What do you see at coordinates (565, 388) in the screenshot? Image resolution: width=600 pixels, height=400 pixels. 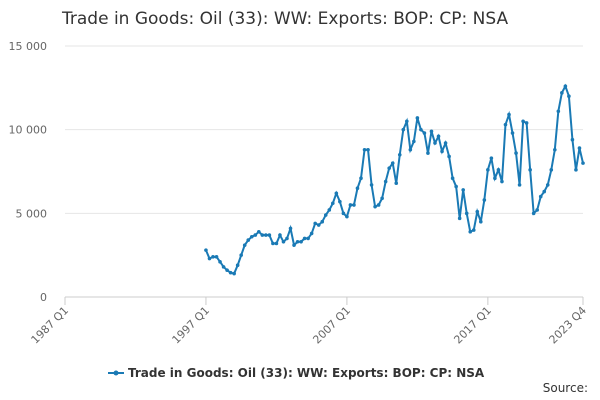 I see `source: Source:` at bounding box center [565, 388].